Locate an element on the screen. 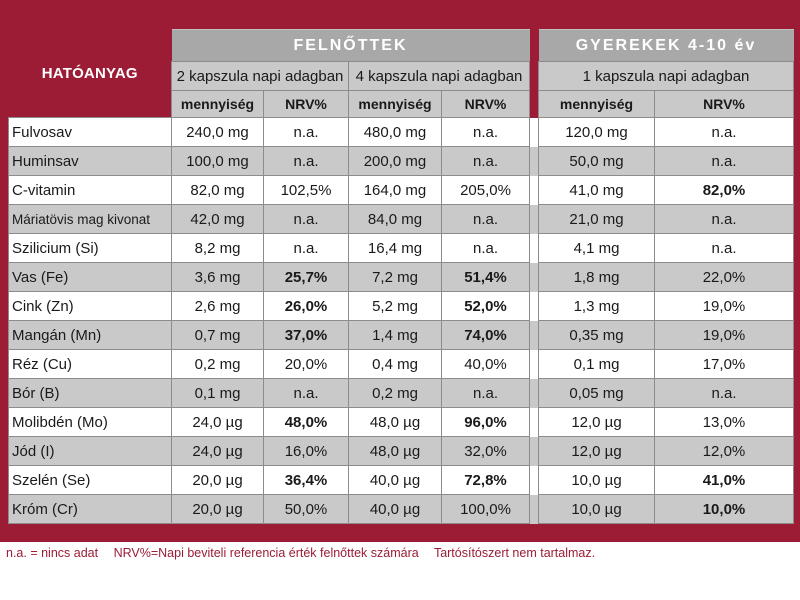  child-1caps-nrv: 22,0% is located at coordinates (724, 277).